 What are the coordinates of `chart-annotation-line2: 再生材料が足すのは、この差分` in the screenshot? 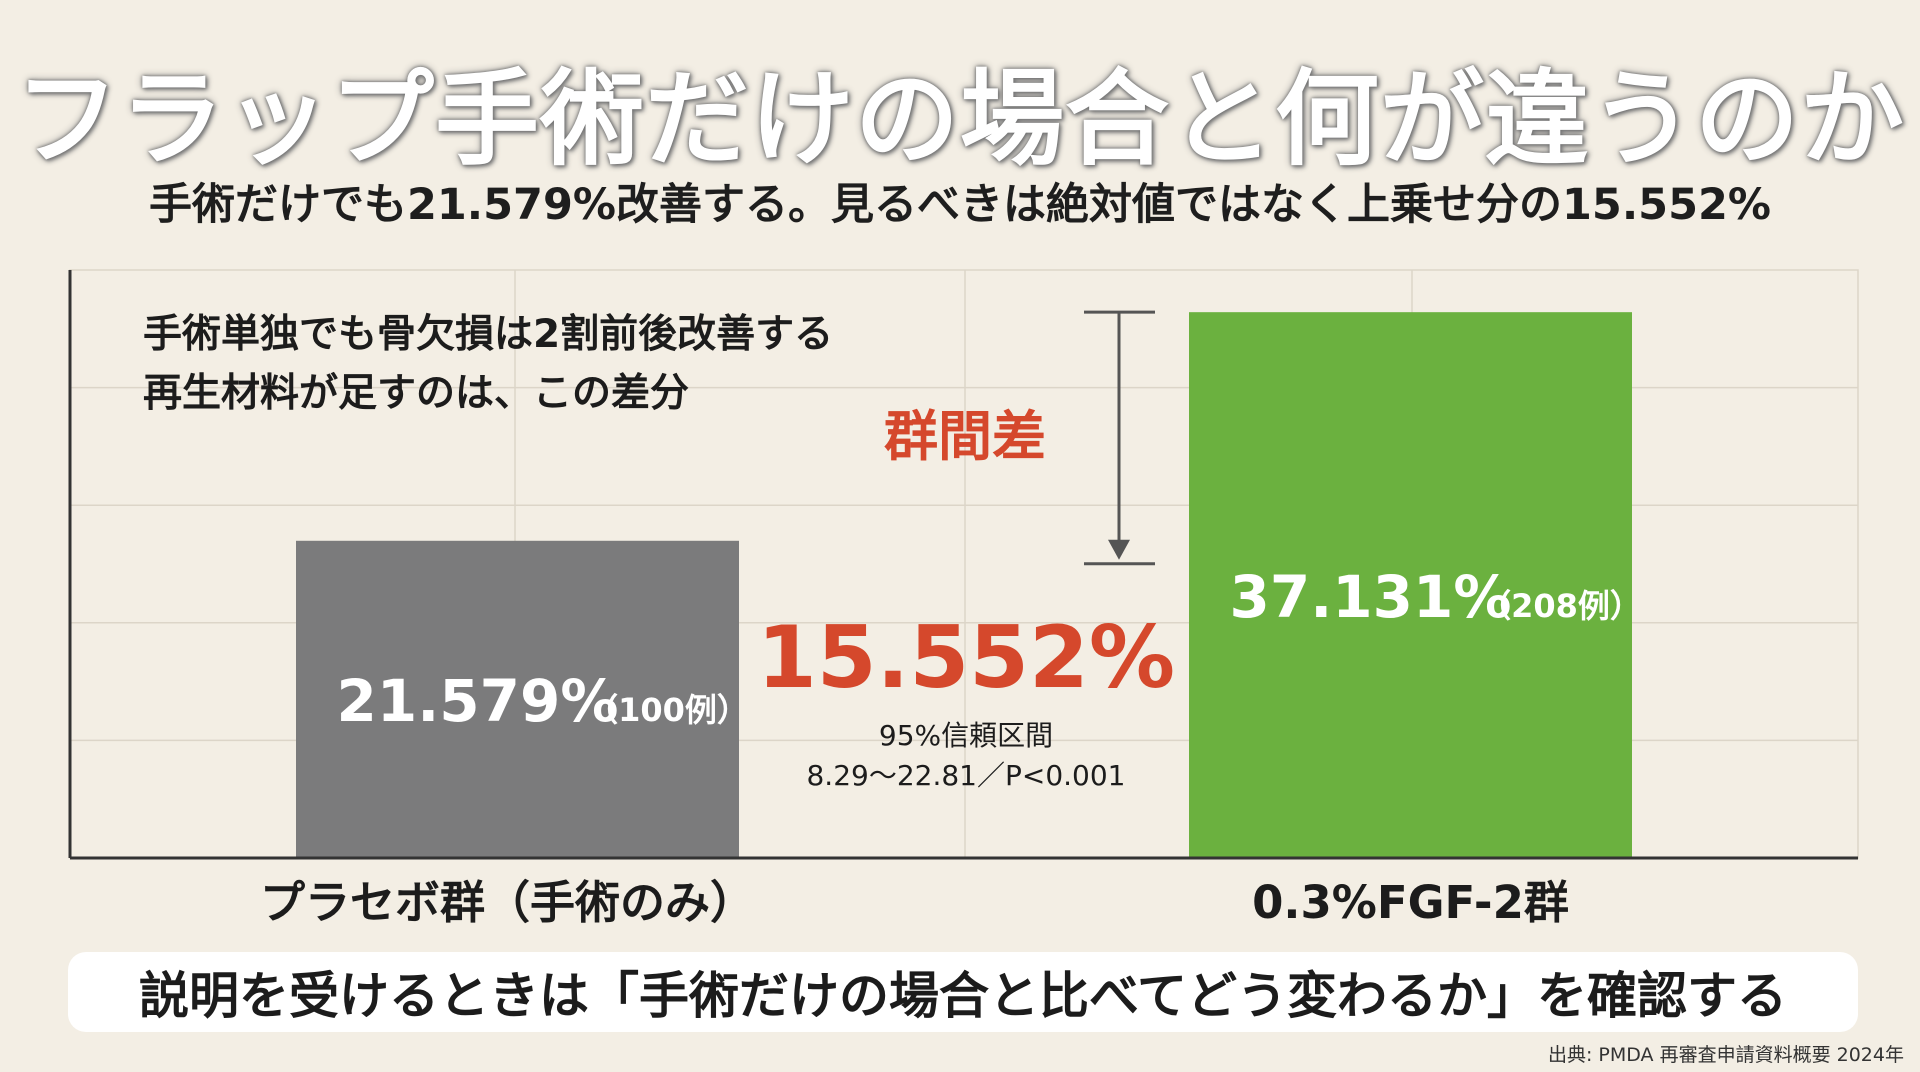 It's located at (416, 393).